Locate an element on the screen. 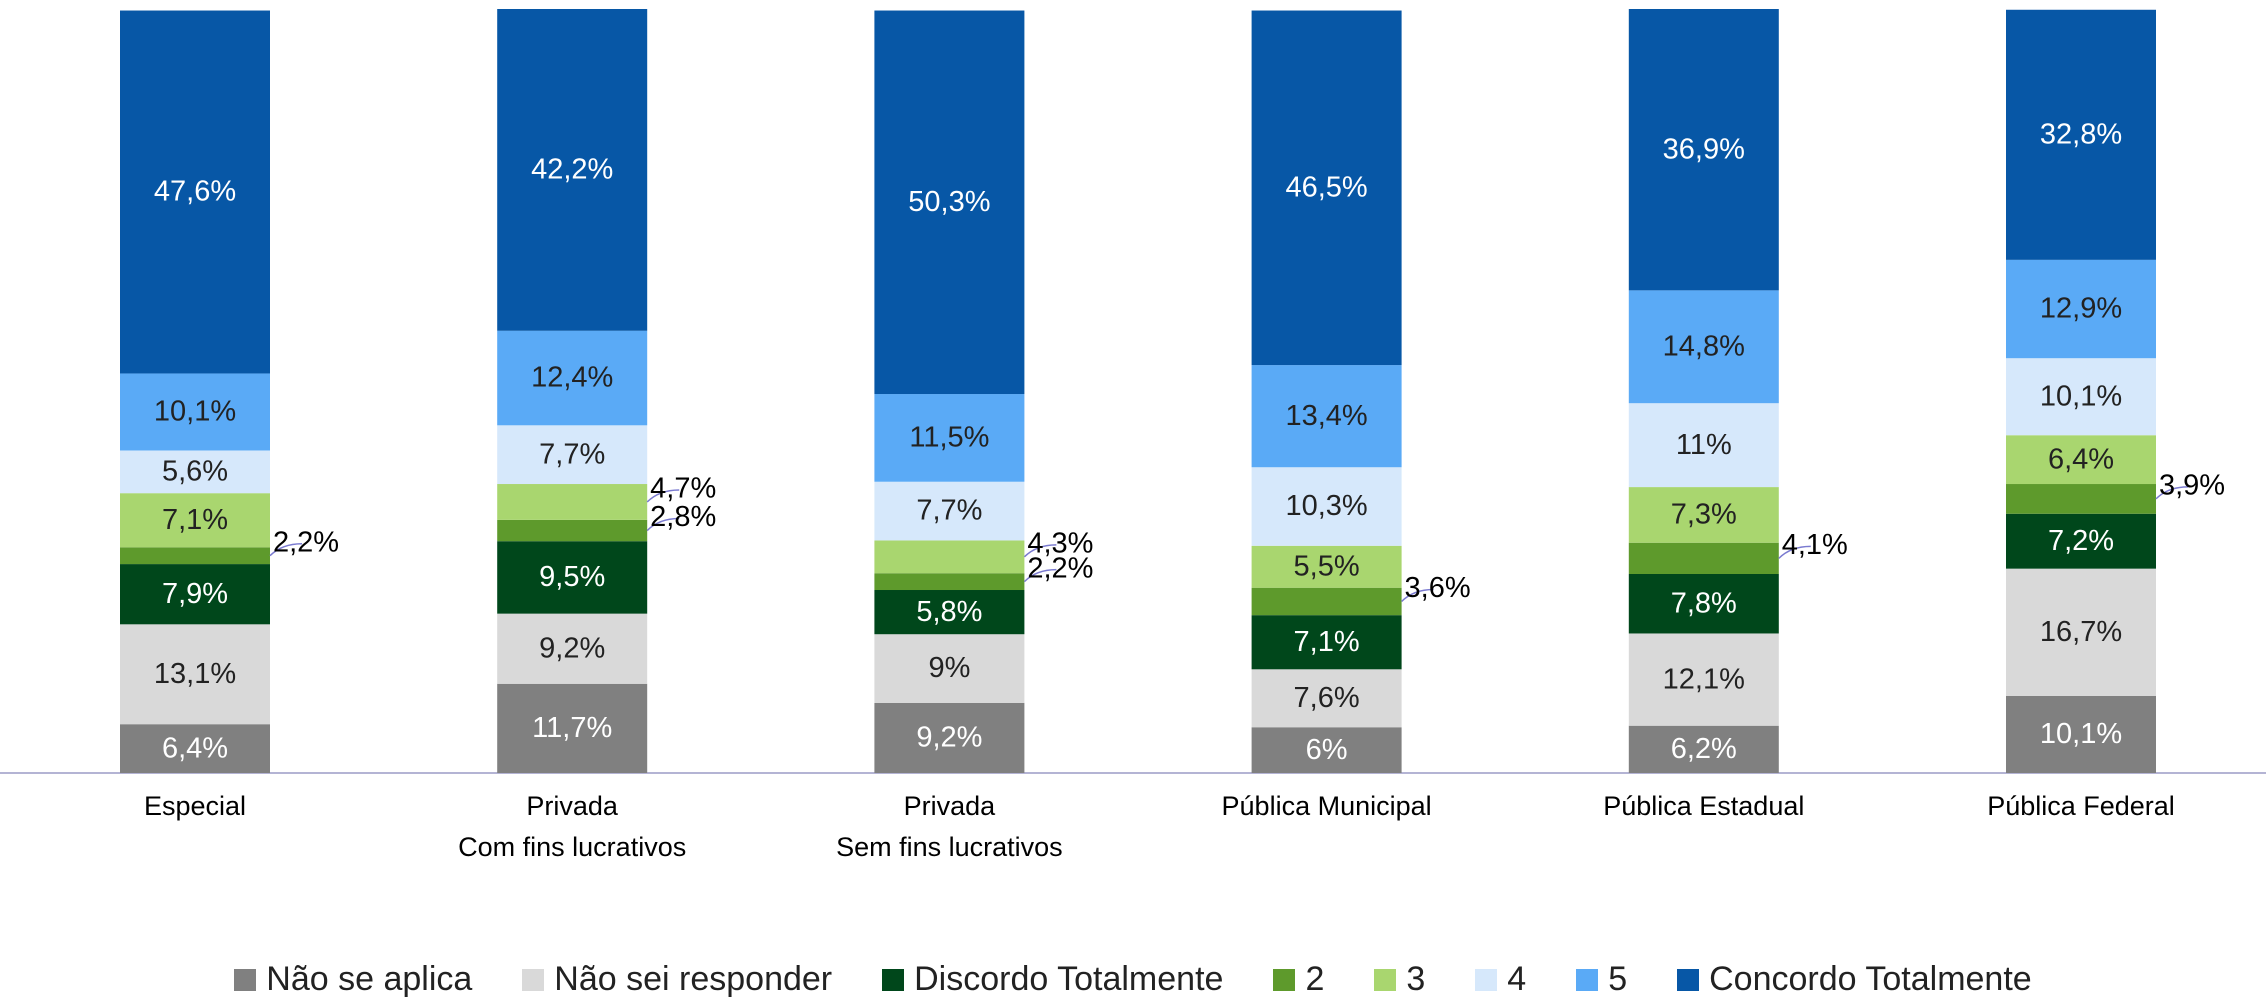  value-label: 7,9% is located at coordinates (195, 594).